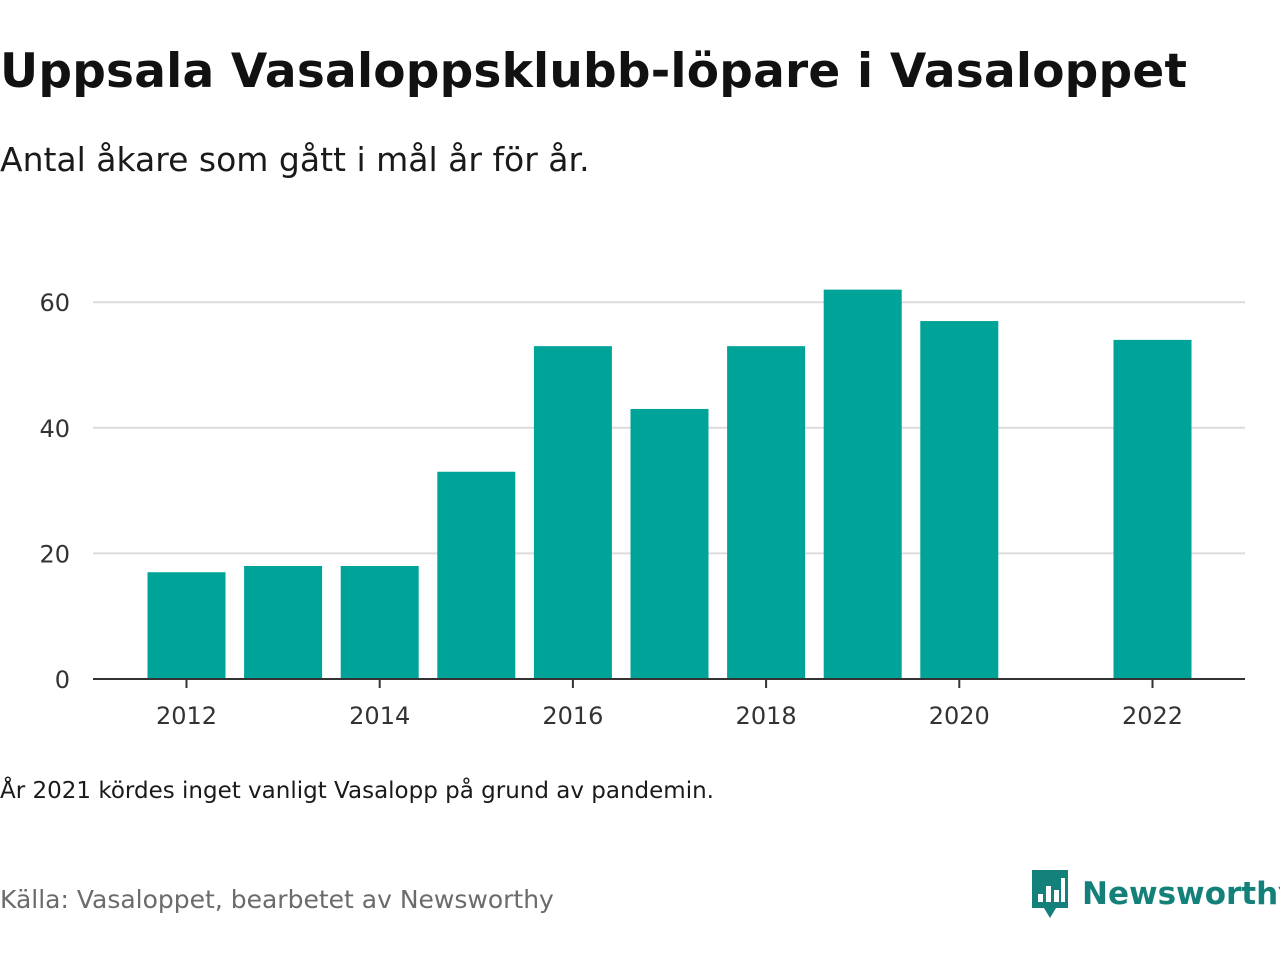 The height and width of the screenshot is (960, 1280). What do you see at coordinates (186, 625) in the screenshot?
I see `bar-2012` at bounding box center [186, 625].